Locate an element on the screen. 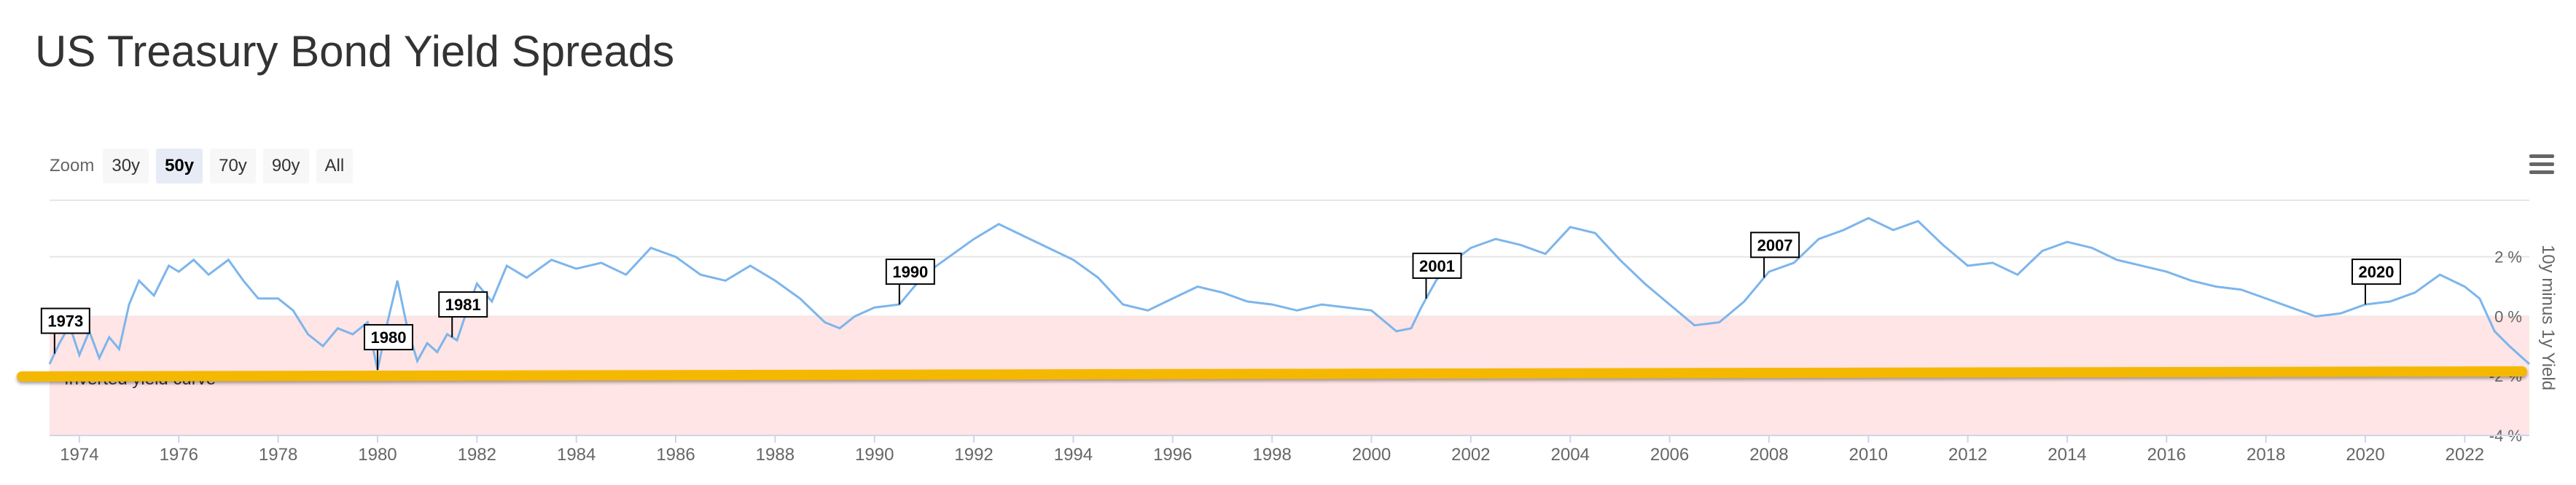 This screenshot has width=2576, height=485. x-tick-label: 2012 is located at coordinates (1967, 455).